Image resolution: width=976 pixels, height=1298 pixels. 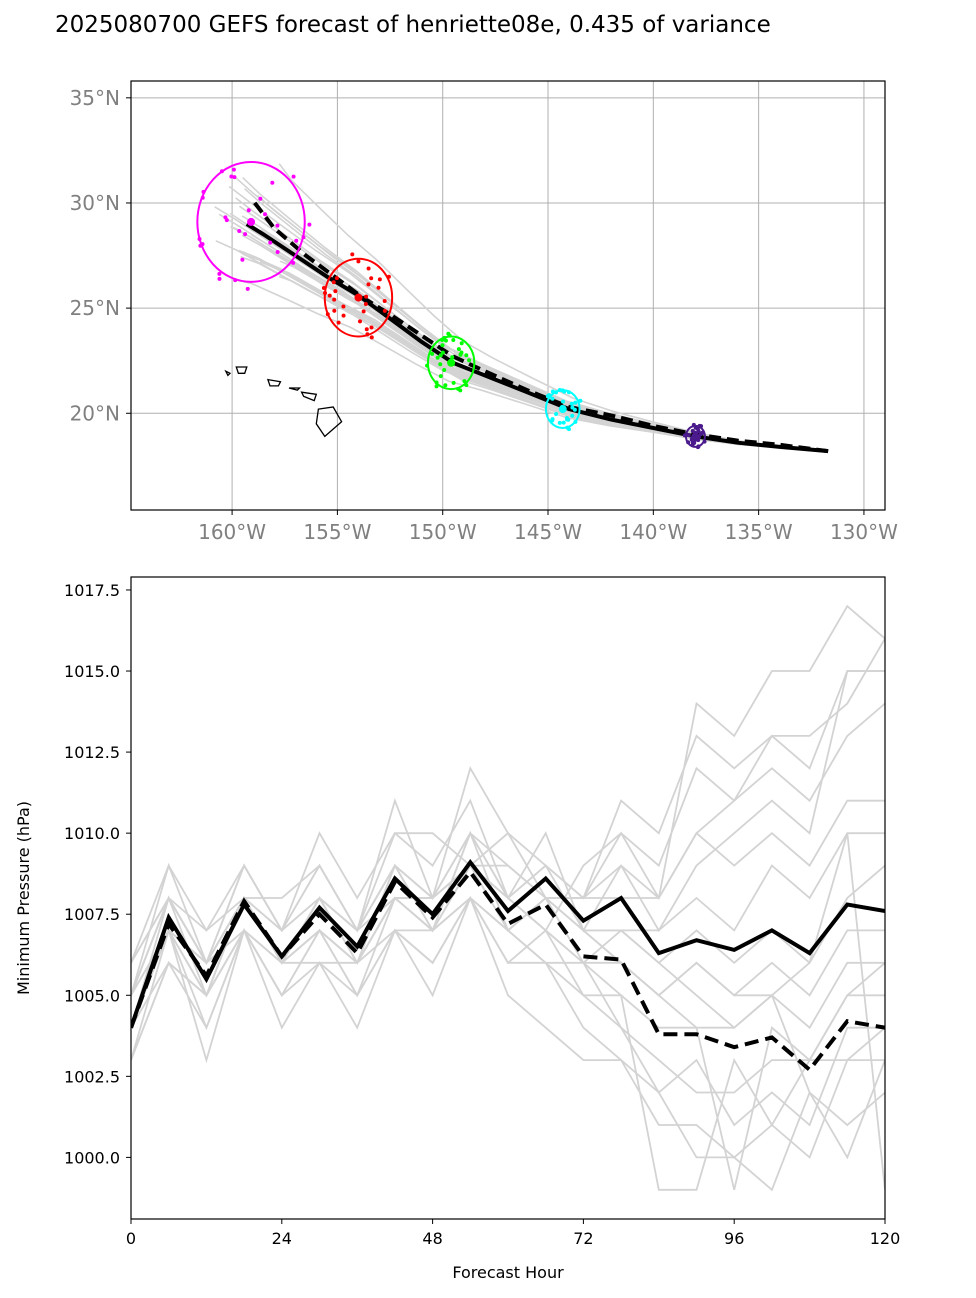 What do you see at coordinates (508, 881) in the screenshot?
I see `member-pressure-line` at bounding box center [508, 881].